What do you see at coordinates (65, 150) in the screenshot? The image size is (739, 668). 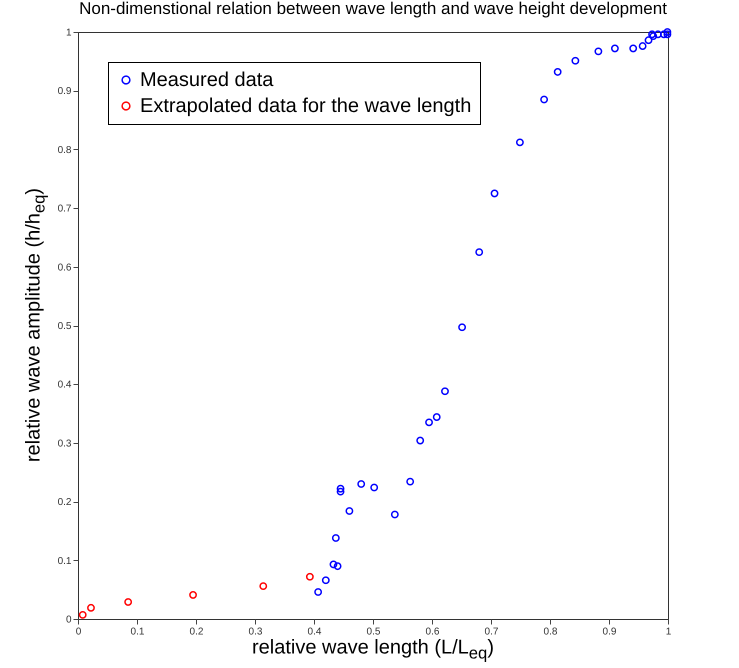 I see `y-tick-label: 0.8` at bounding box center [65, 150].